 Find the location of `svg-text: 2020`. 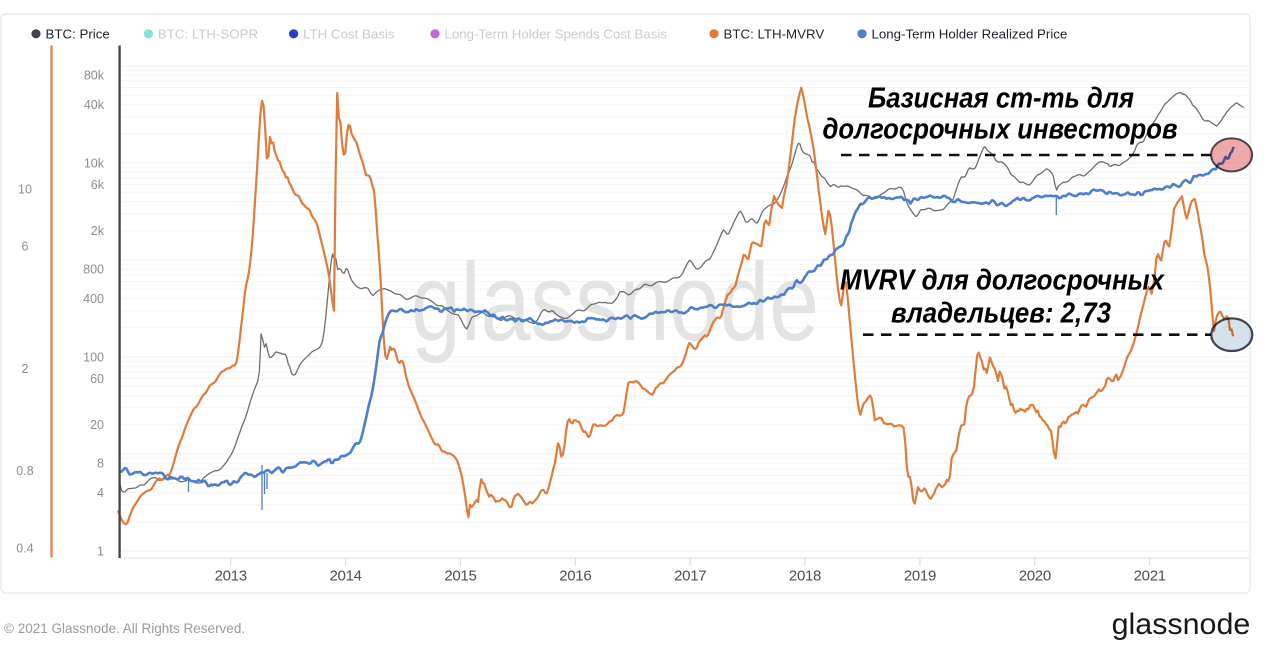

svg-text: 2020 is located at coordinates (1035, 576).